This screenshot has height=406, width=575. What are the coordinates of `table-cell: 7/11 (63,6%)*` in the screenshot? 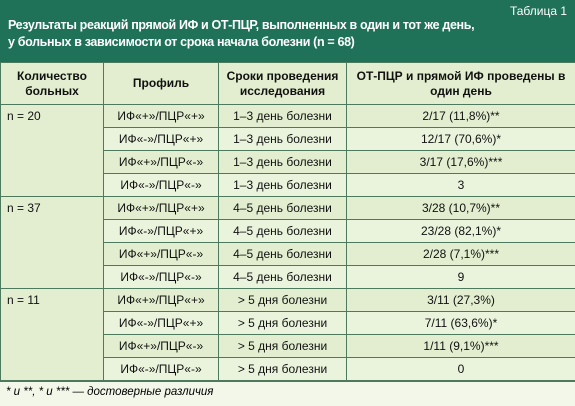 It's located at (460, 323).